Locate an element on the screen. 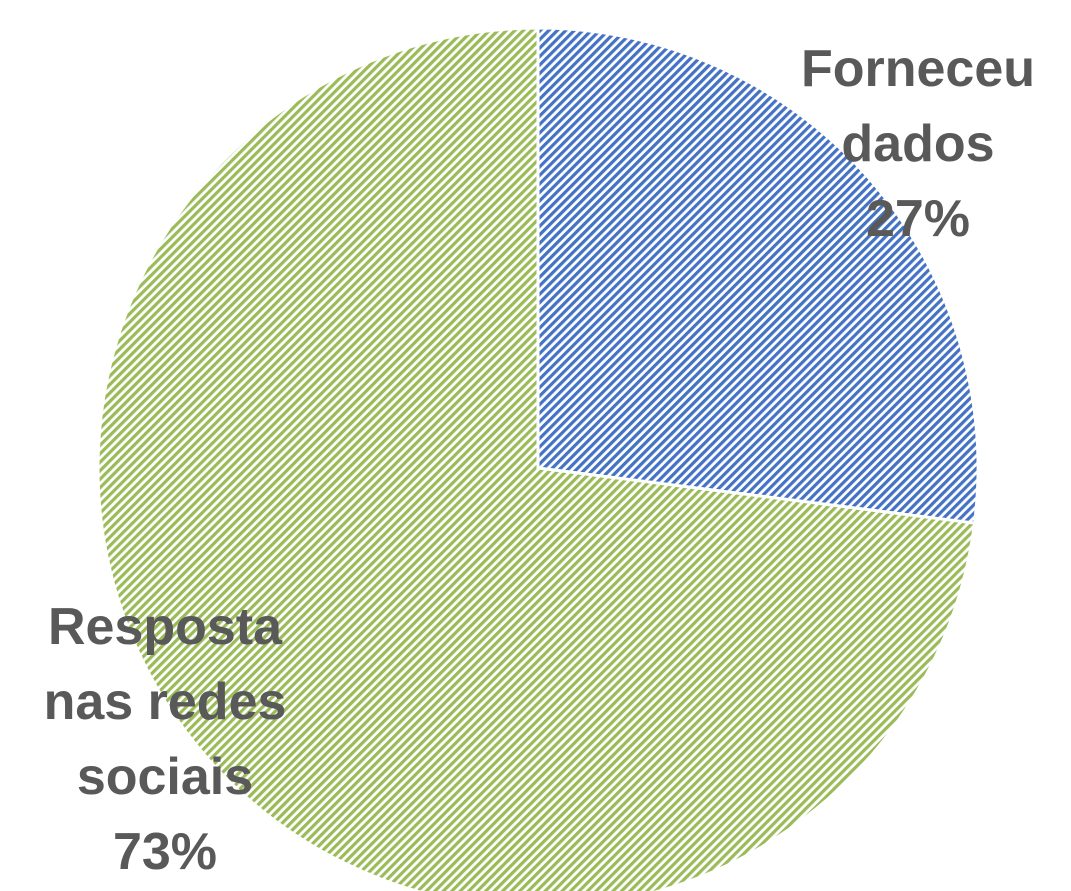 The height and width of the screenshot is (891, 1071). slice-label: Forneceu dados 27% is located at coordinates (918, 144).